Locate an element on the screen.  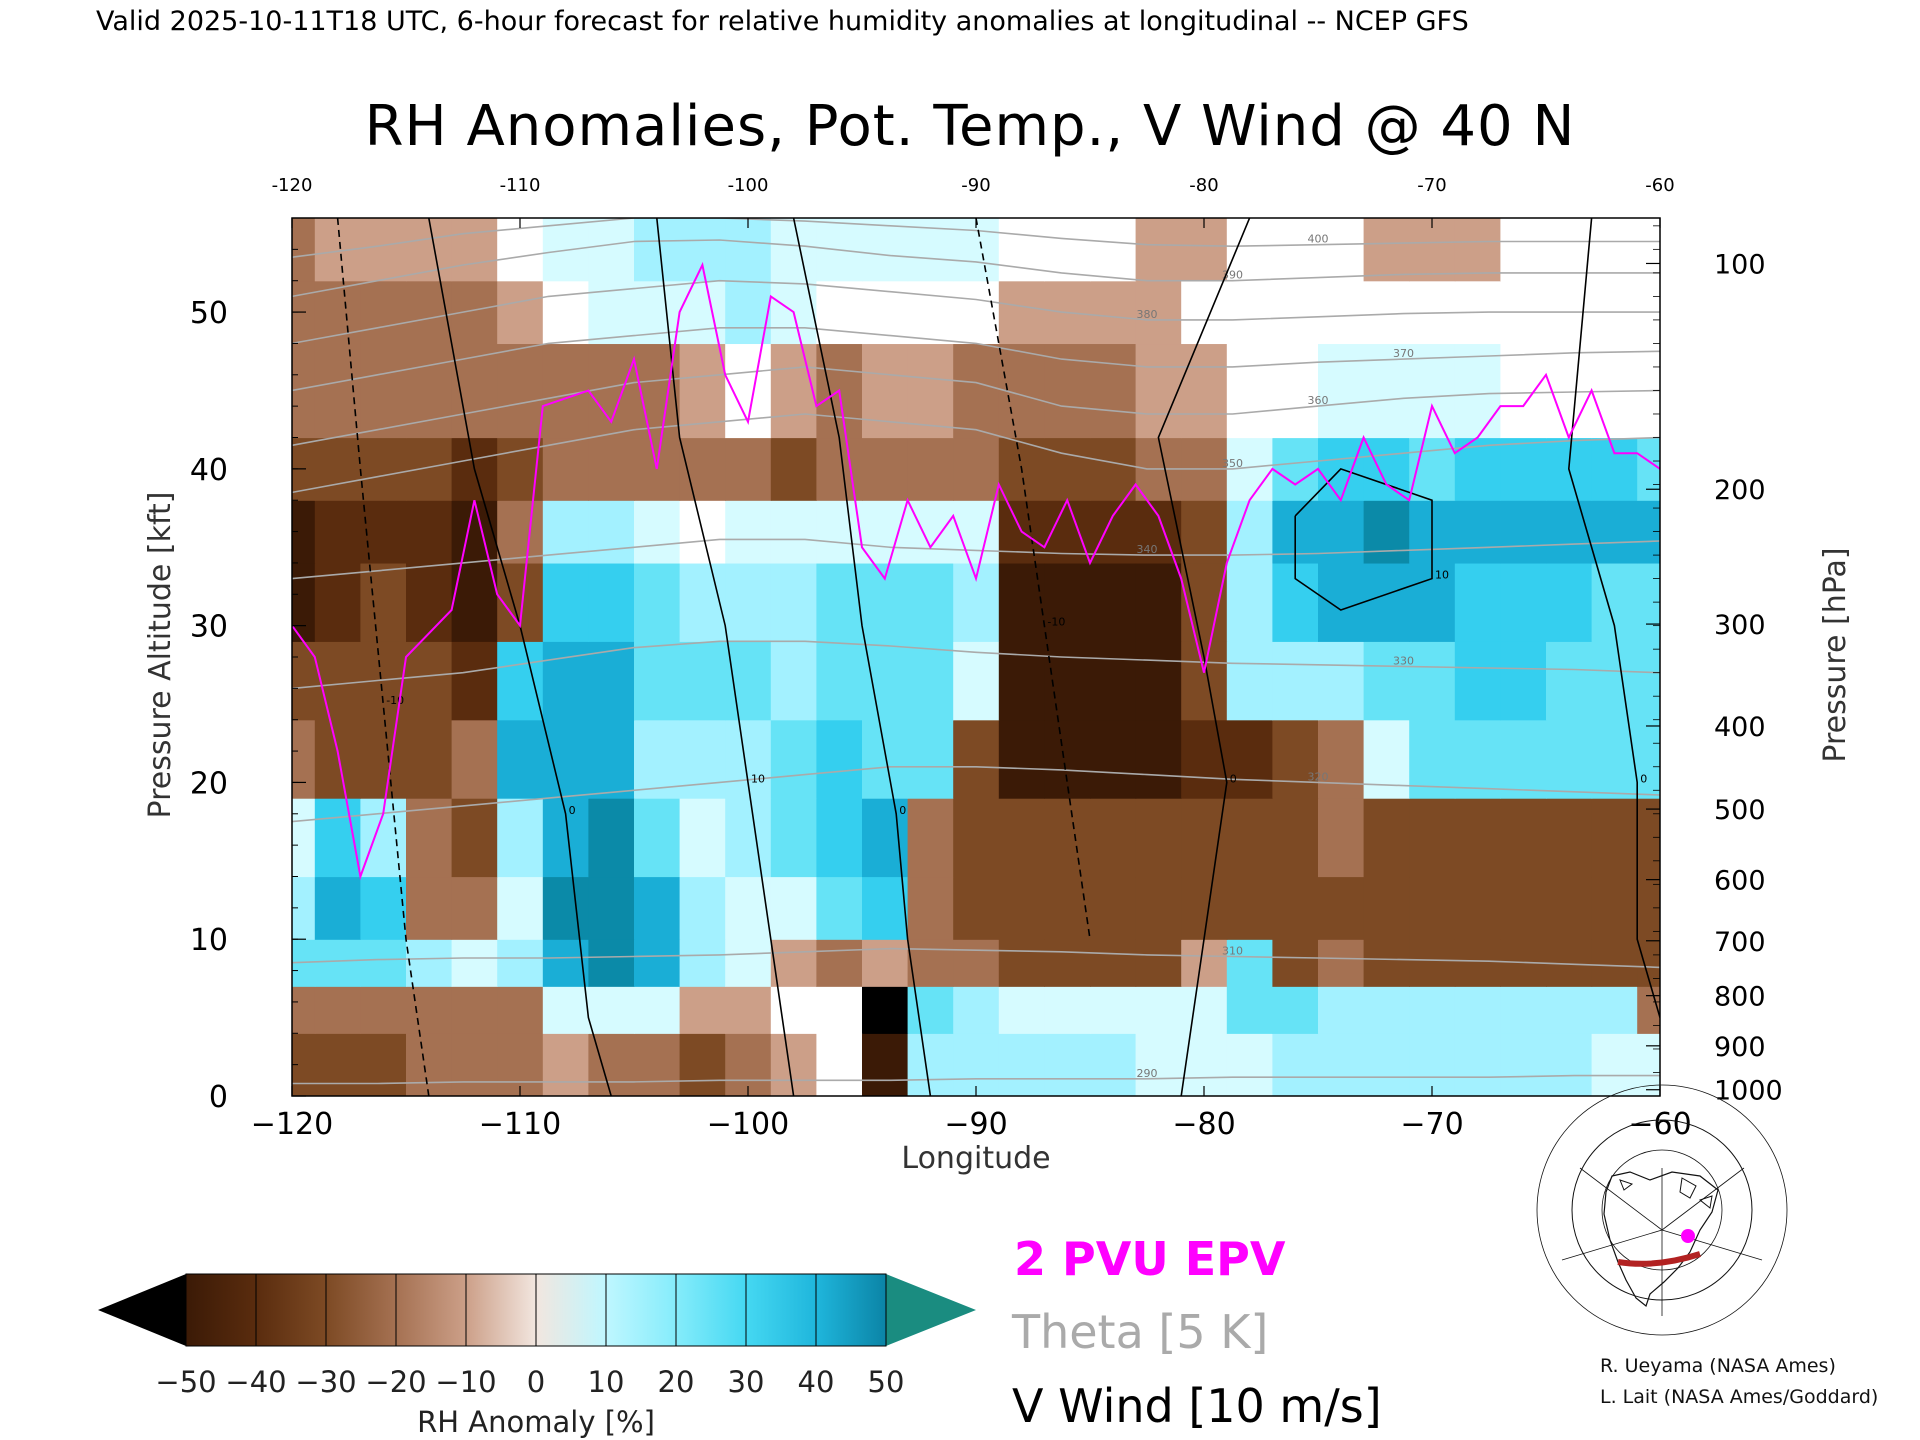
top-tick-label: -110 is located at coordinates (520, 185).